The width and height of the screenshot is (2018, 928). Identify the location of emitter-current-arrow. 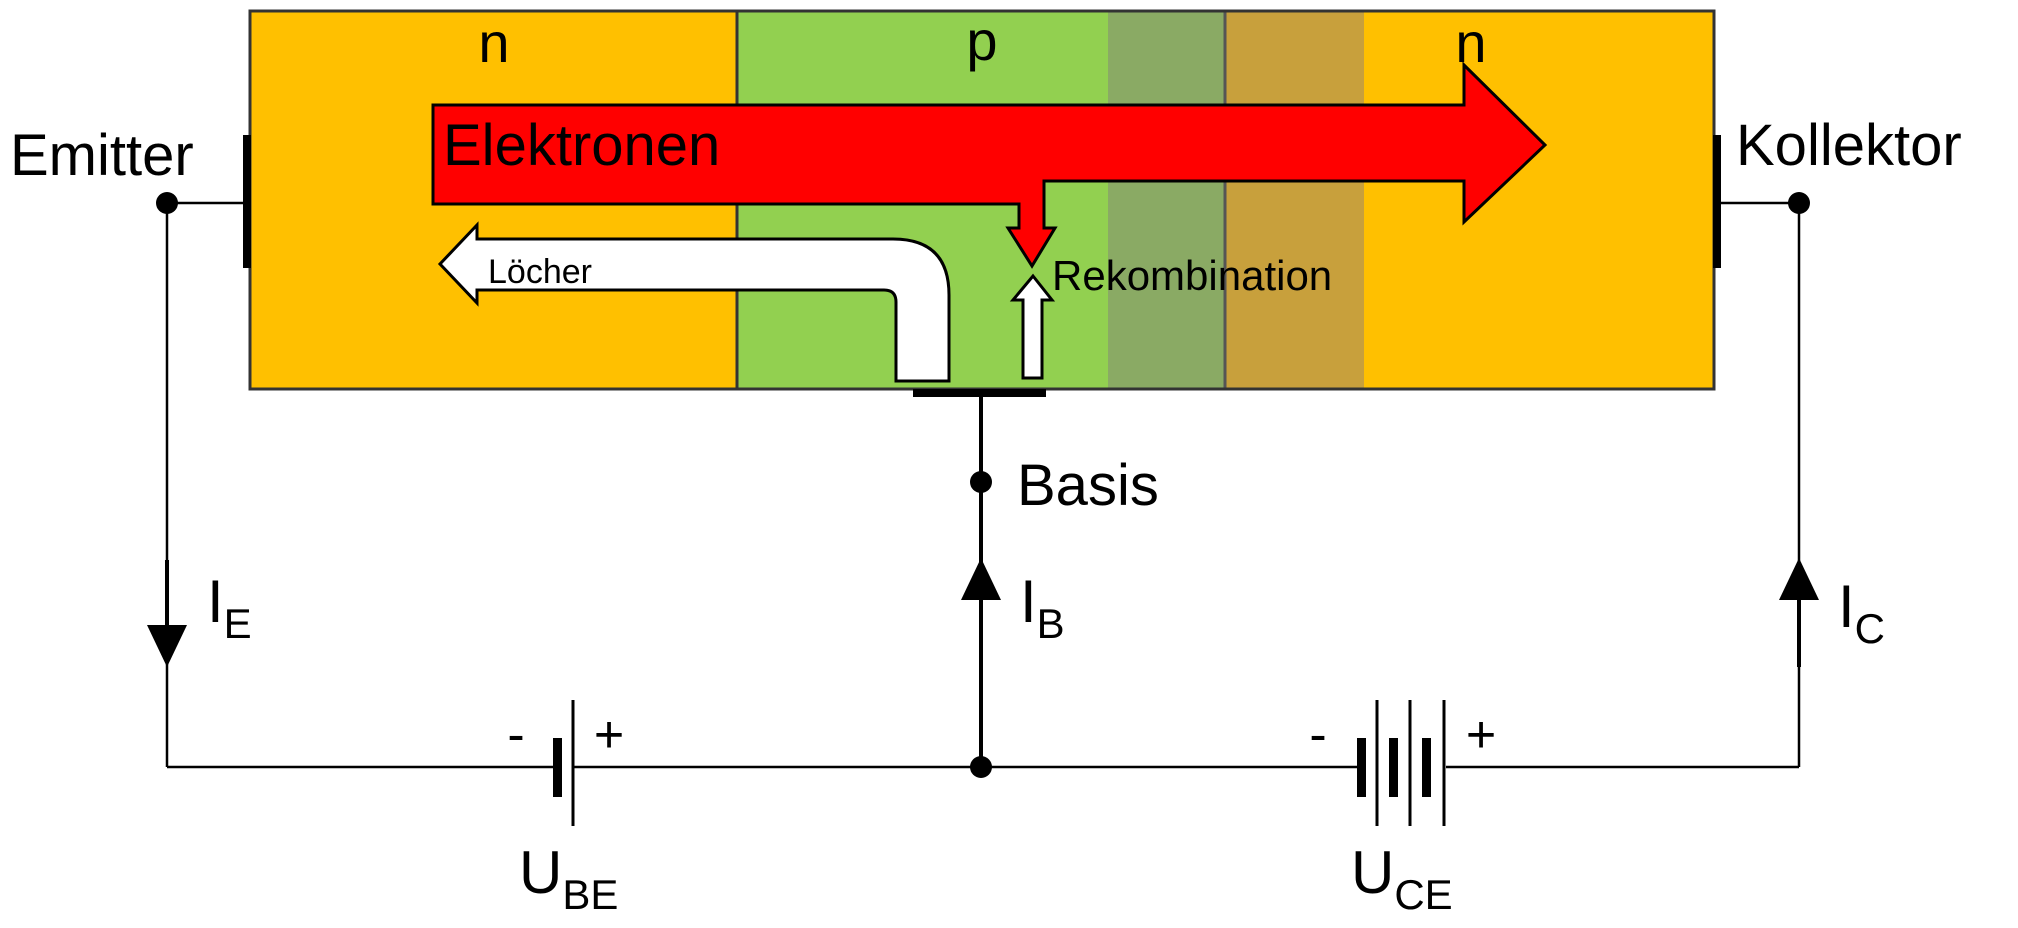
(167, 646).